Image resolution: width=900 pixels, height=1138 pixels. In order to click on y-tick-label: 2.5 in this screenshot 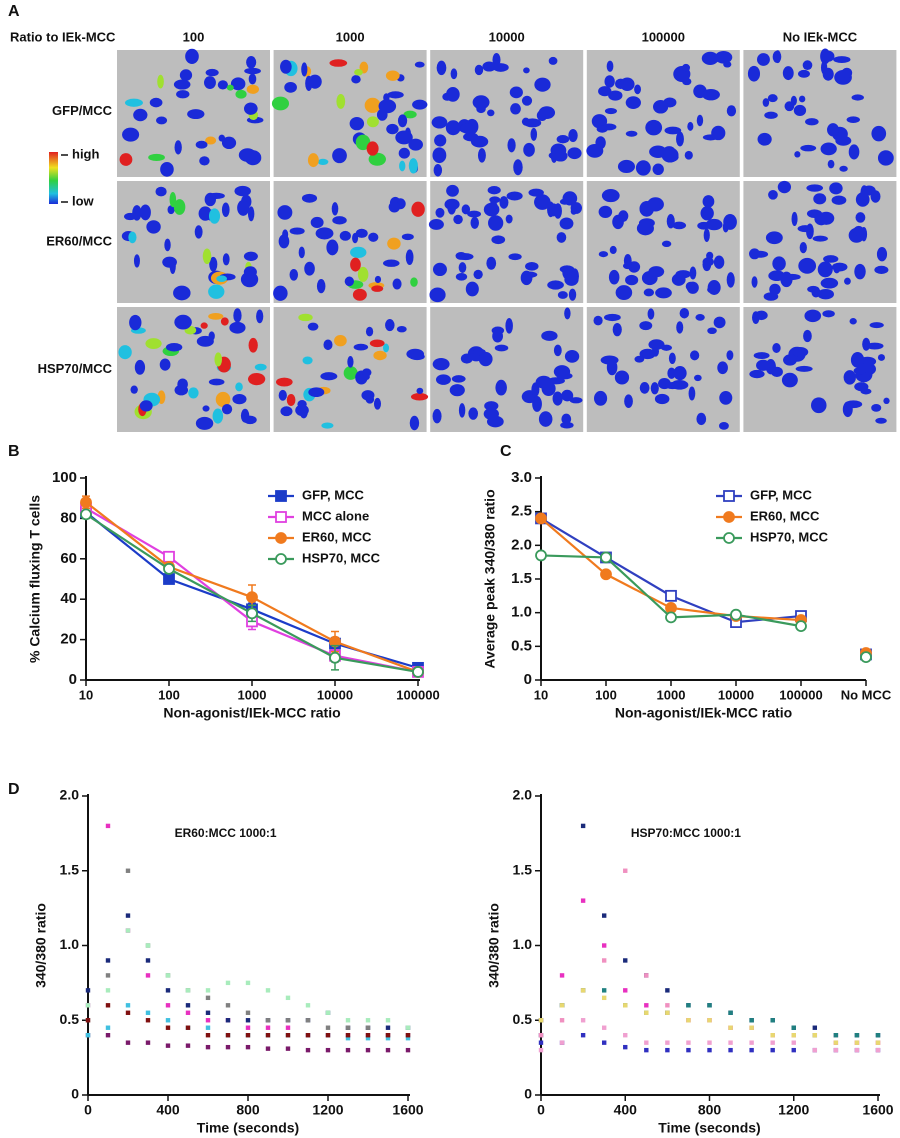, I will do `click(521, 511)`.